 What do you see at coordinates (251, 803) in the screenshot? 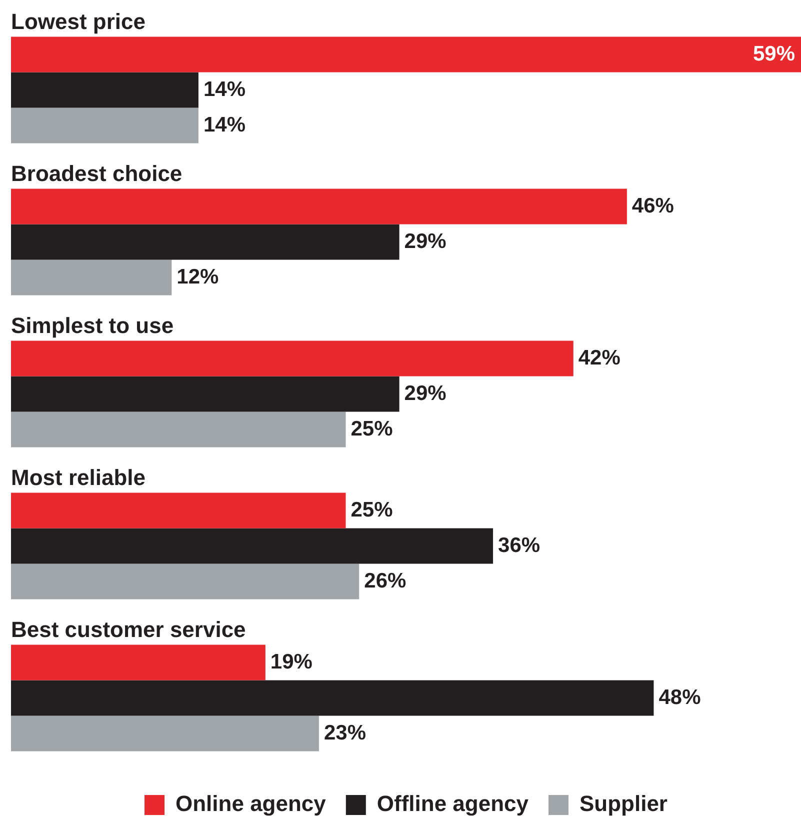
I see `legend-label: Online agency` at bounding box center [251, 803].